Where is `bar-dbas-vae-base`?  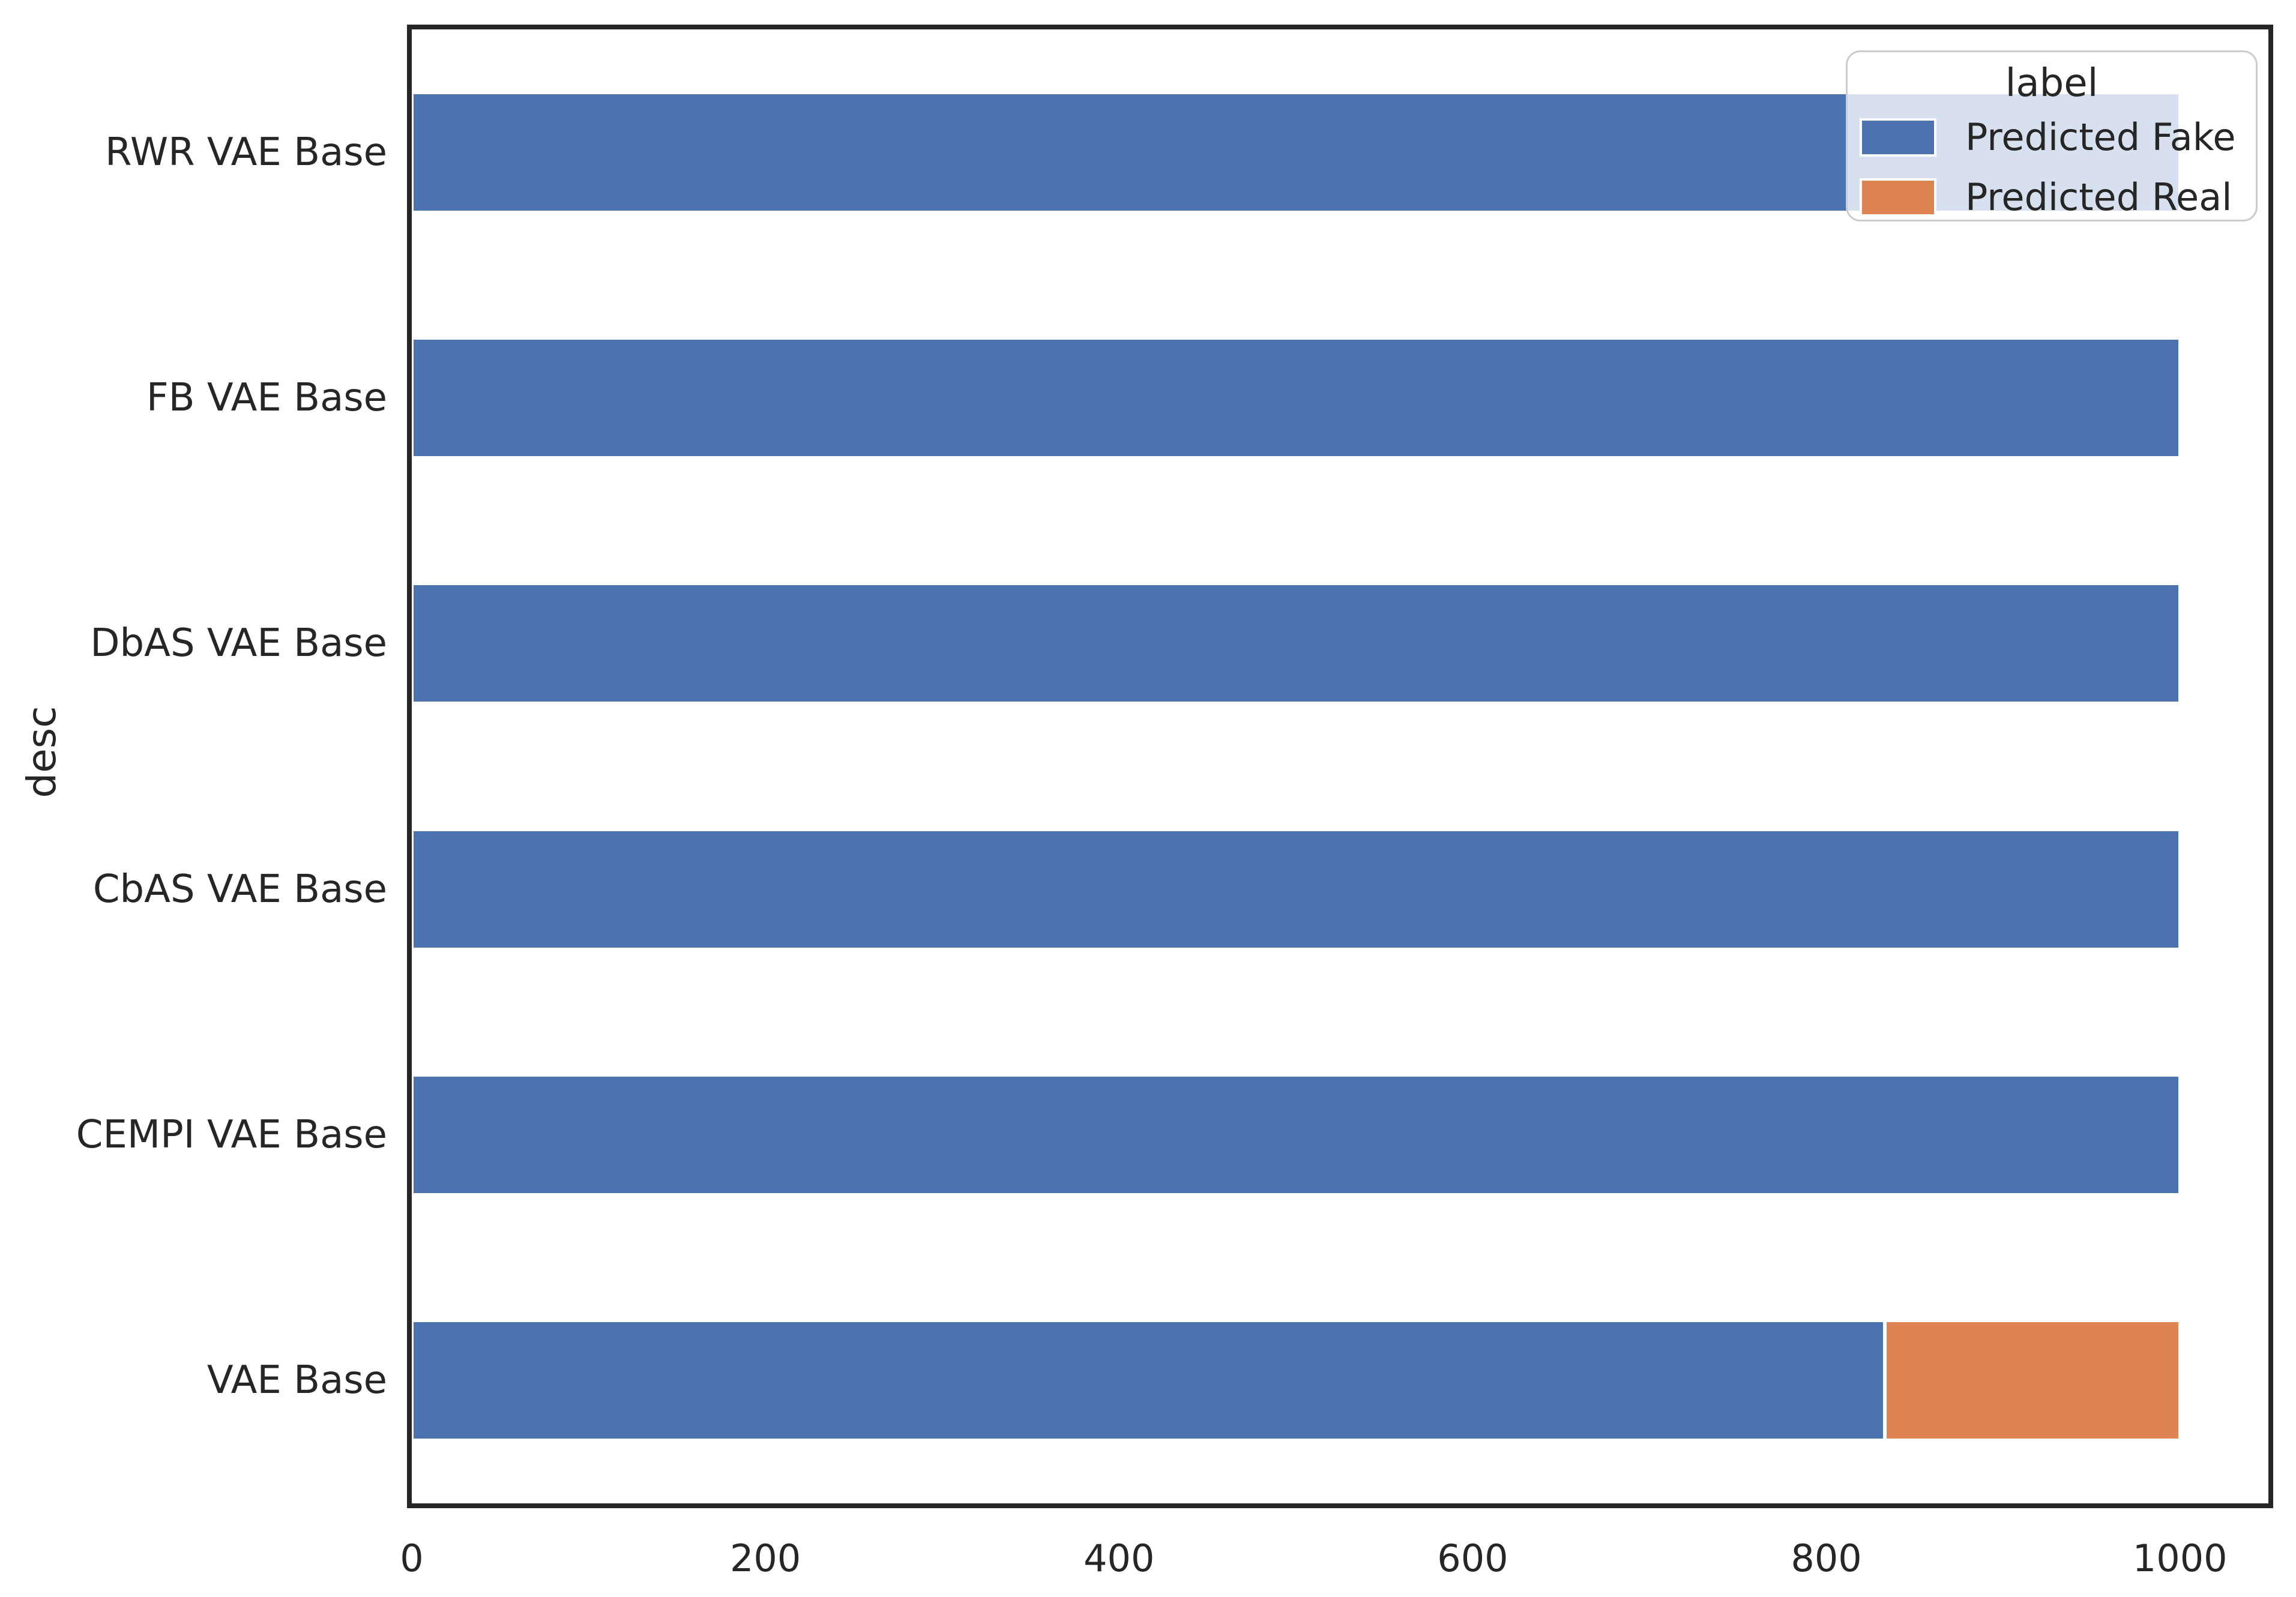
bar-dbas-vae-base is located at coordinates (1340, 644).